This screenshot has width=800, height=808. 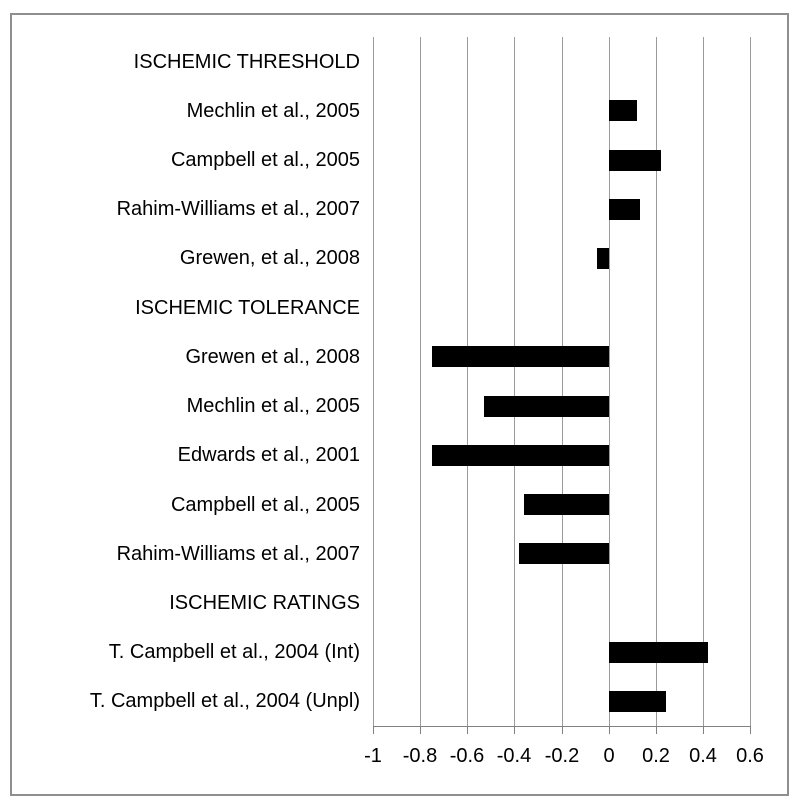 I want to click on x-axis-tick-label: -0.6, so click(x=467, y=756).